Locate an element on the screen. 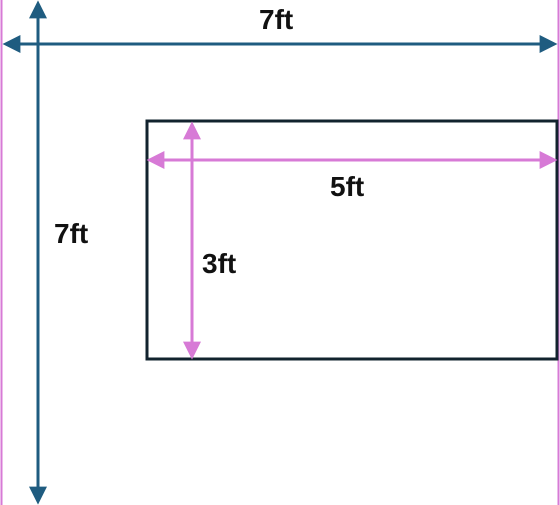 Image resolution: width=560 pixels, height=505 pixels. outer-height-label: 7ft is located at coordinates (71, 233).